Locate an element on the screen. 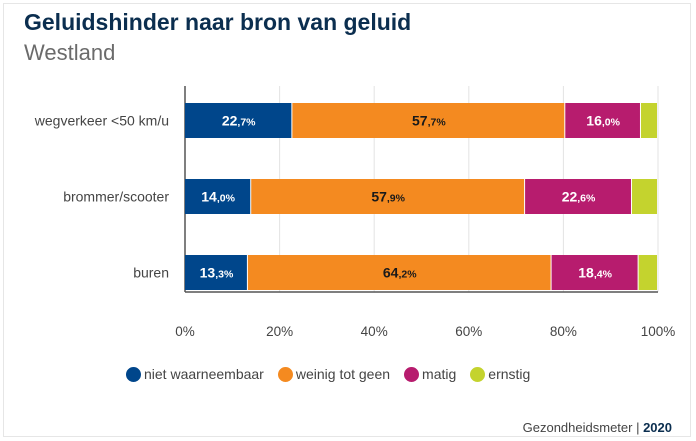 This screenshot has height=441, width=696. chart-subtitle: Westland is located at coordinates (70, 52).